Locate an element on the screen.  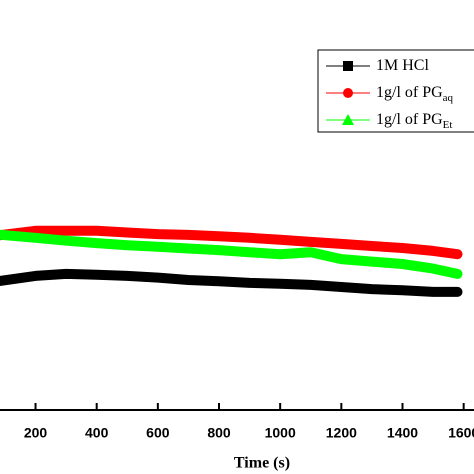
legend-name: 1M HCl is located at coordinates (402, 65).